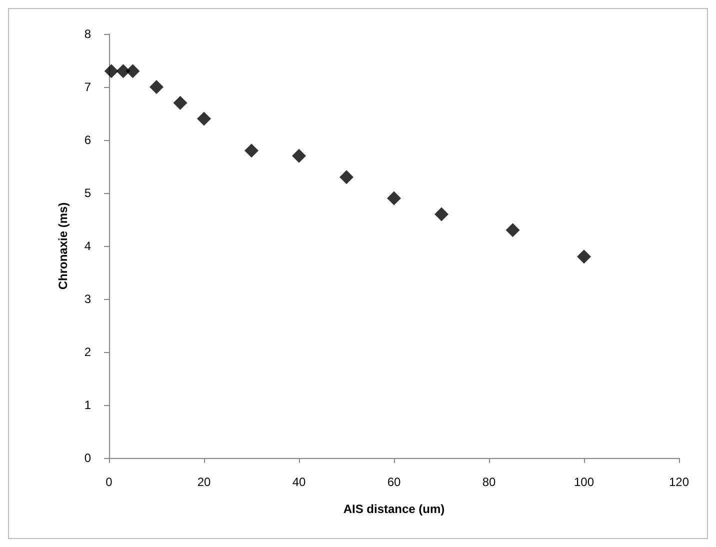 The width and height of the screenshot is (716, 547). Describe the element at coordinates (63, 246) in the screenshot. I see `y-axis-title: Chronaxie (ms)` at that location.